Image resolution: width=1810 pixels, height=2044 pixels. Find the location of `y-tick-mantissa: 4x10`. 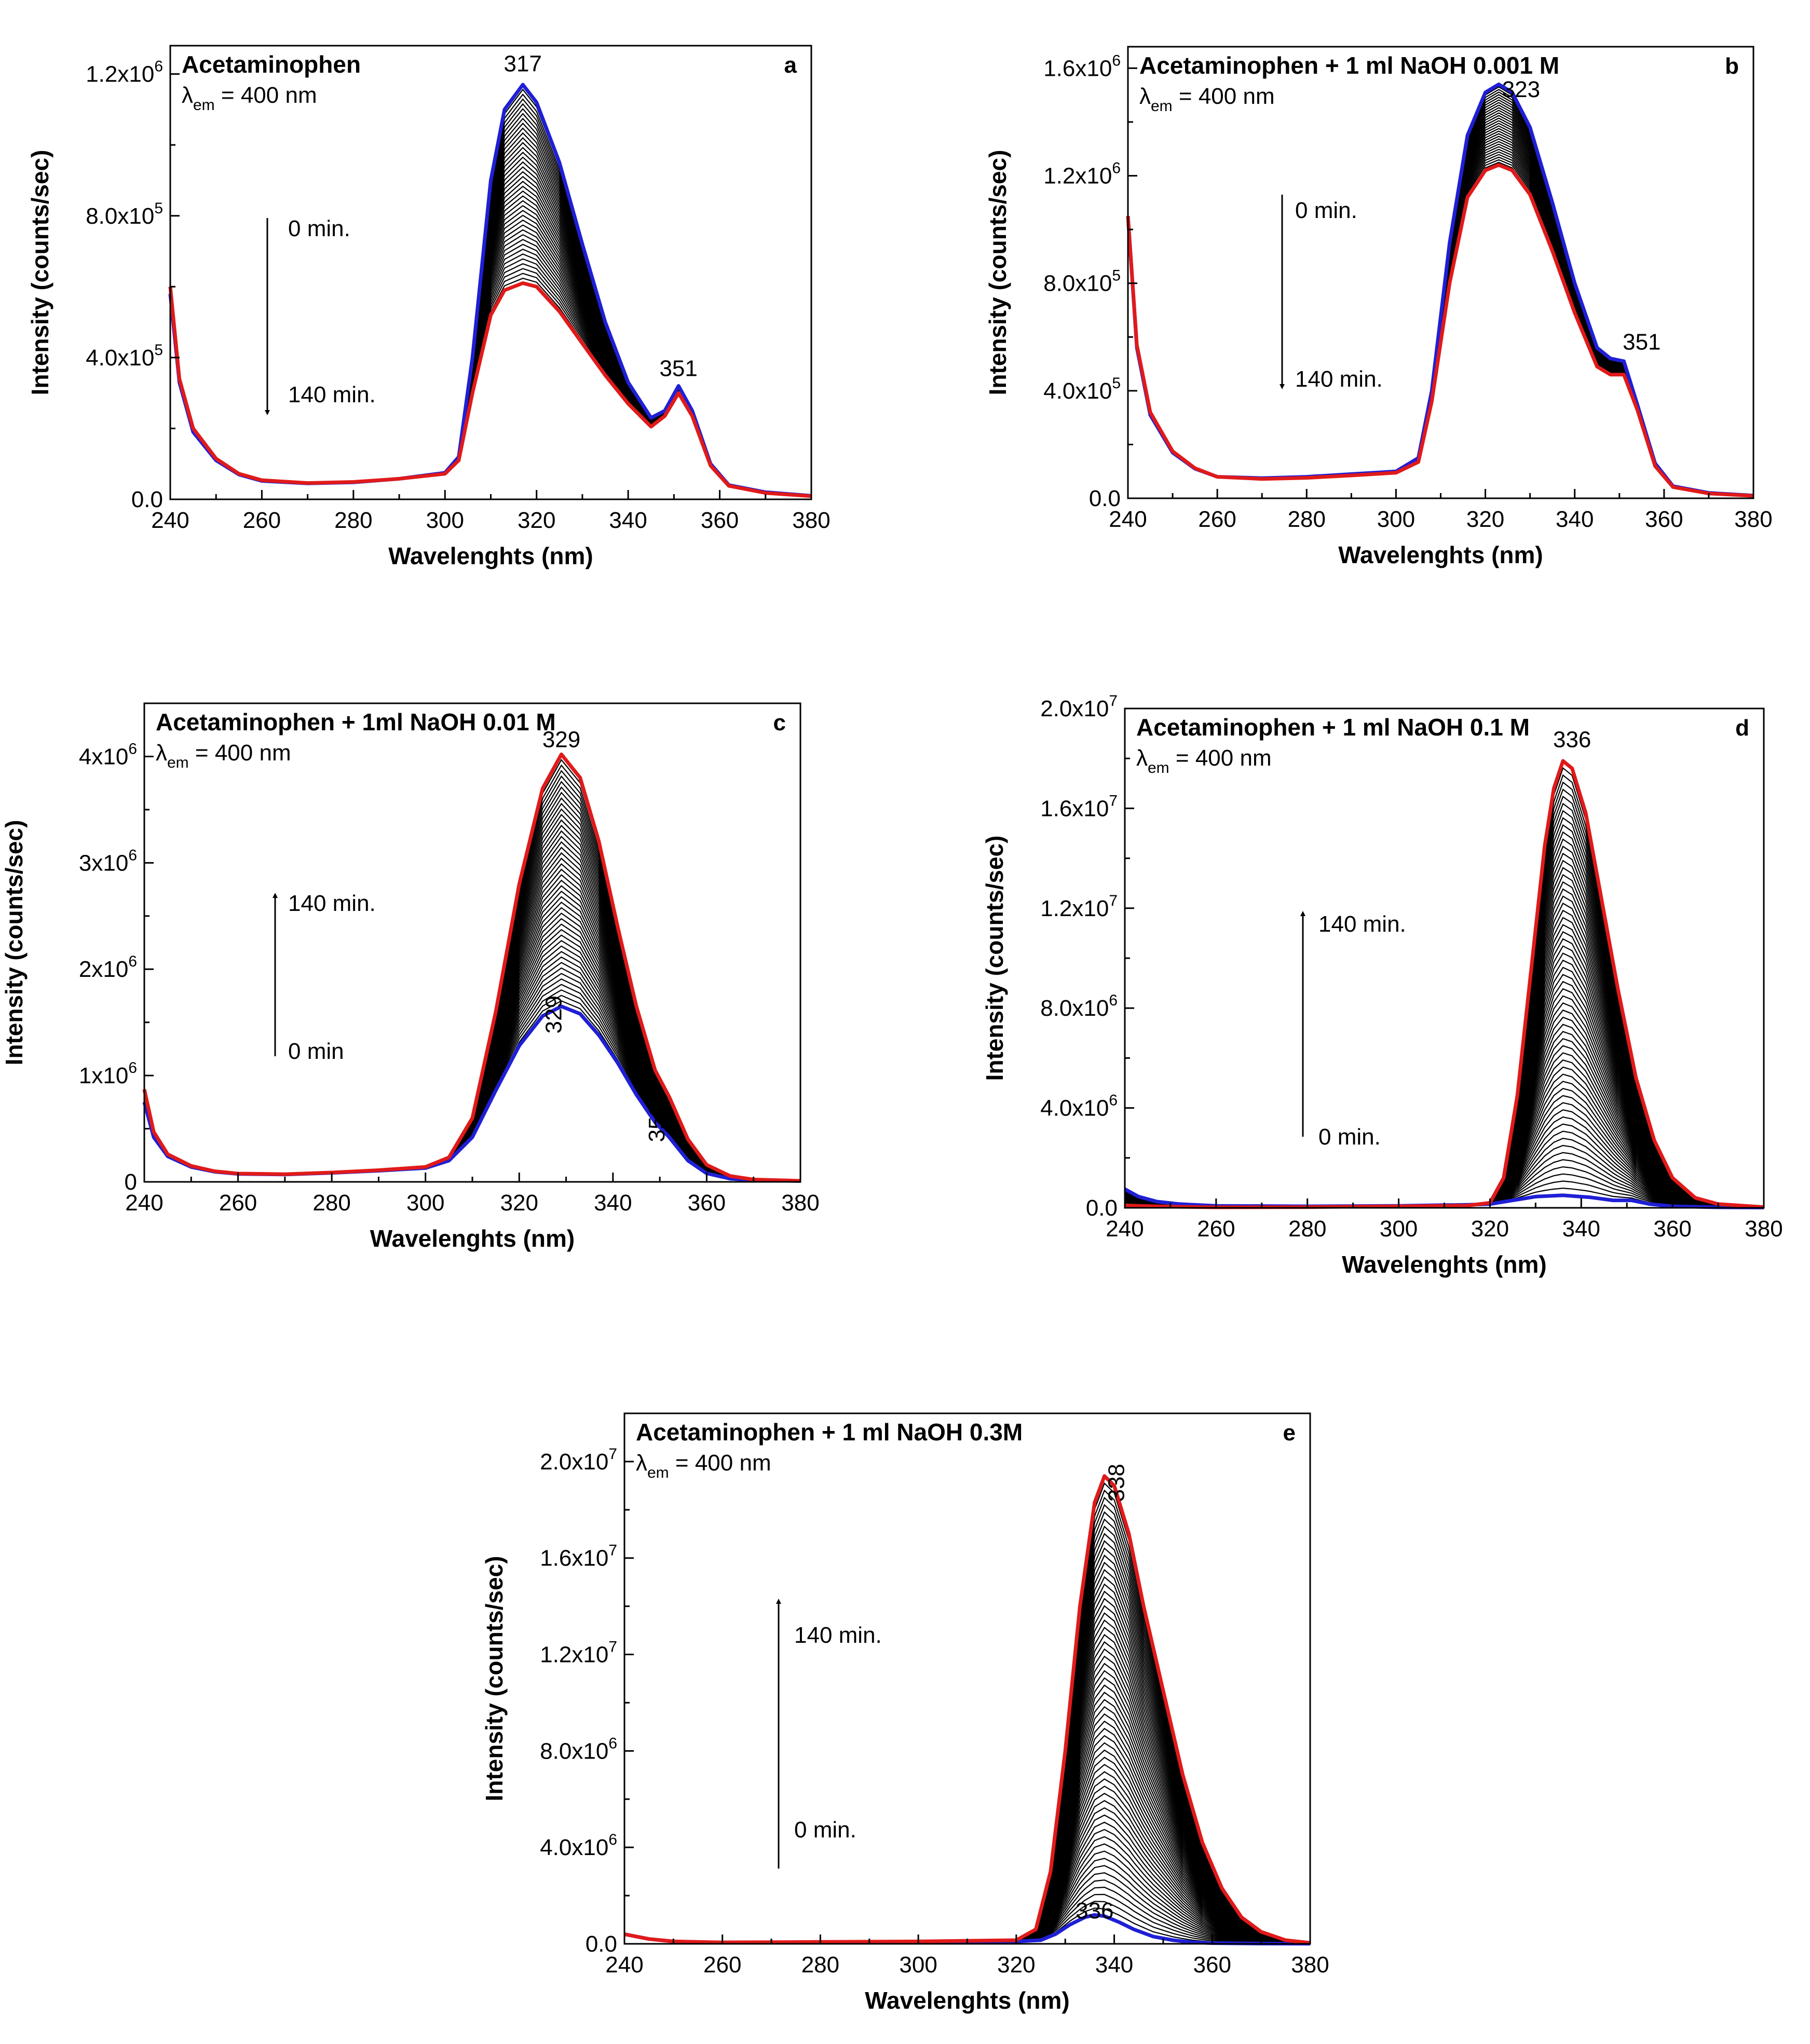

y-tick-mantissa: 4x10 is located at coordinates (103, 756).